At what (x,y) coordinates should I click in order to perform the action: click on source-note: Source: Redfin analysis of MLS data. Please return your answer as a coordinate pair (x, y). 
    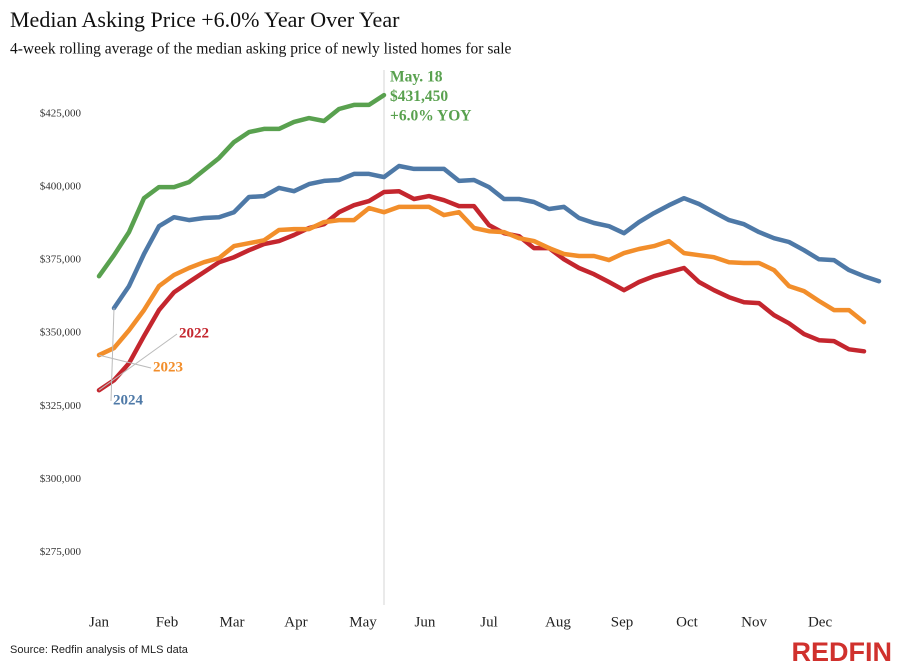
    Looking at the image, I should click on (99, 650).